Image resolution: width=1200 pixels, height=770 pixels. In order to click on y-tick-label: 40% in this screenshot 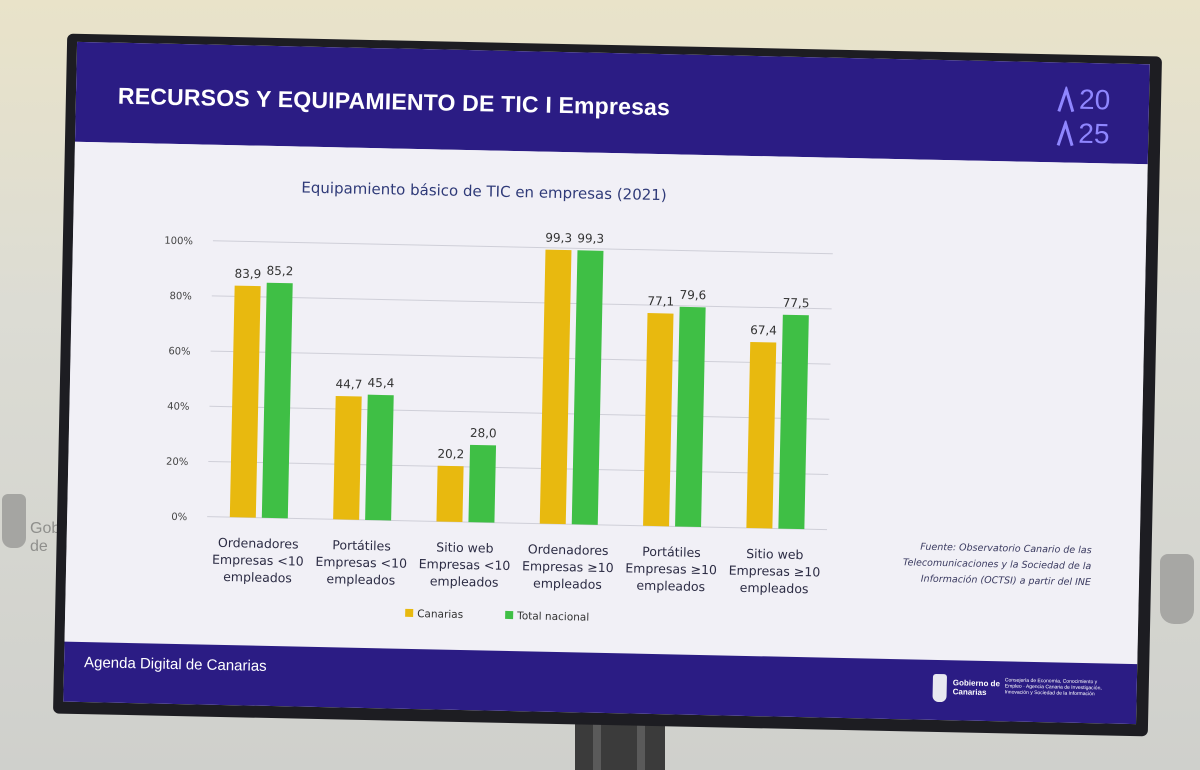, I will do `click(178, 406)`.